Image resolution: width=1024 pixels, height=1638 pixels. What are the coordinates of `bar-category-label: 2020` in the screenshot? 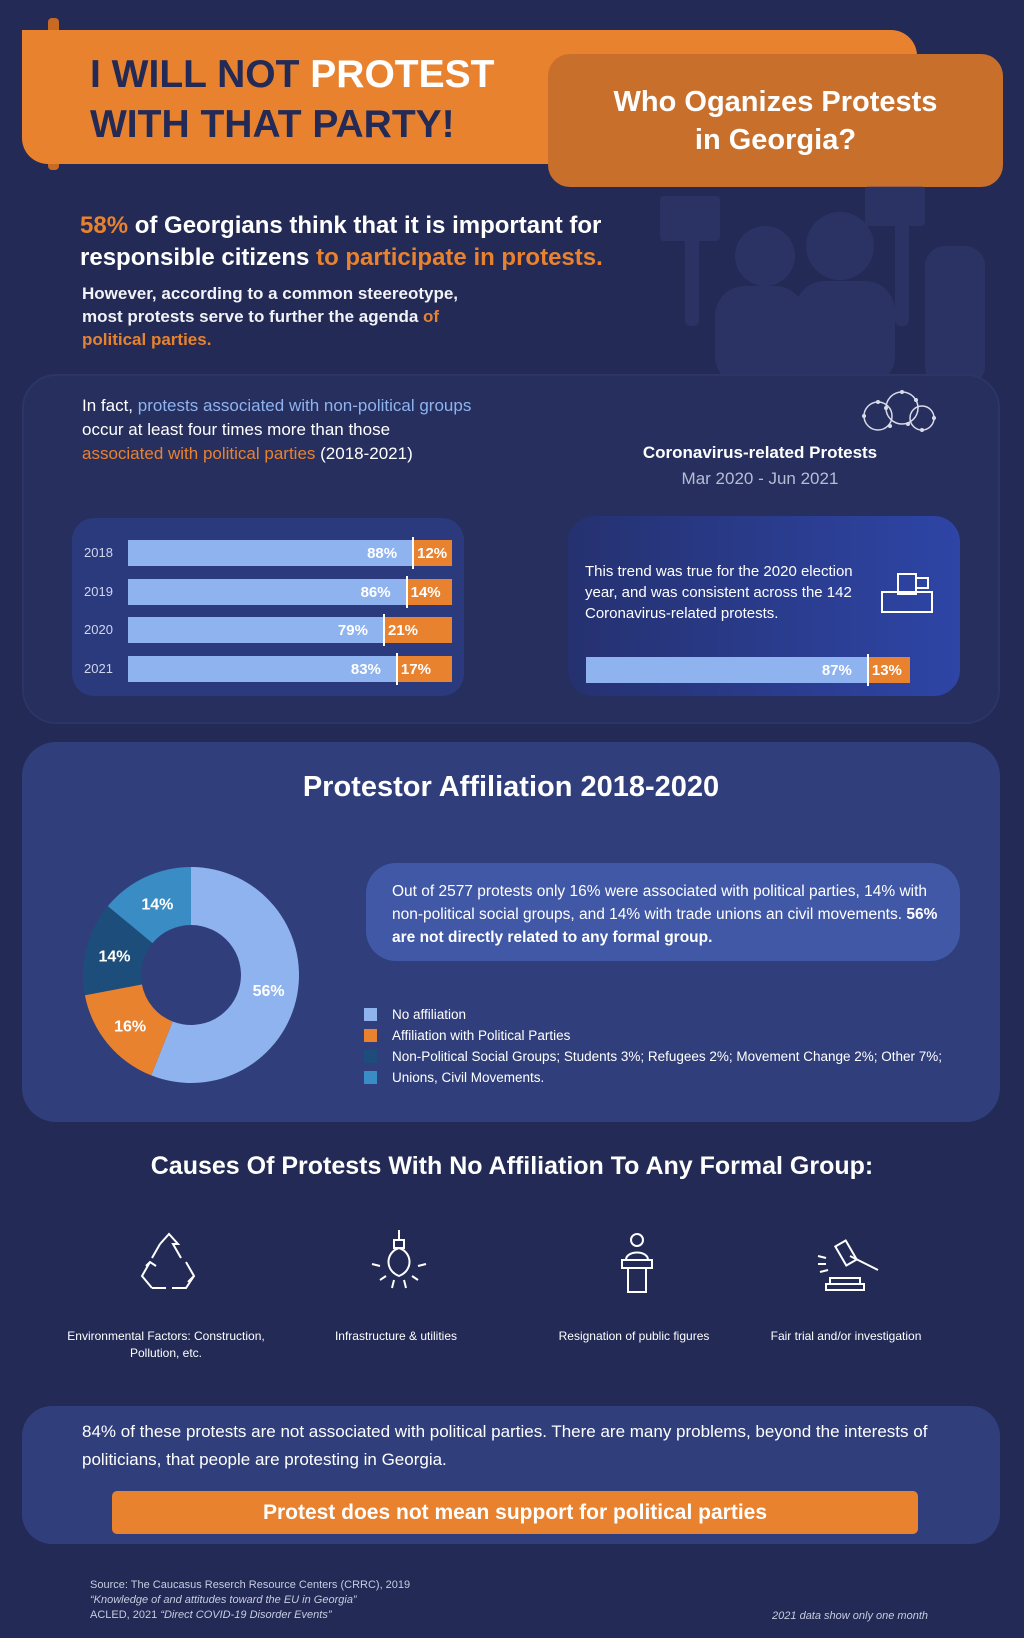 It's located at (98, 629).